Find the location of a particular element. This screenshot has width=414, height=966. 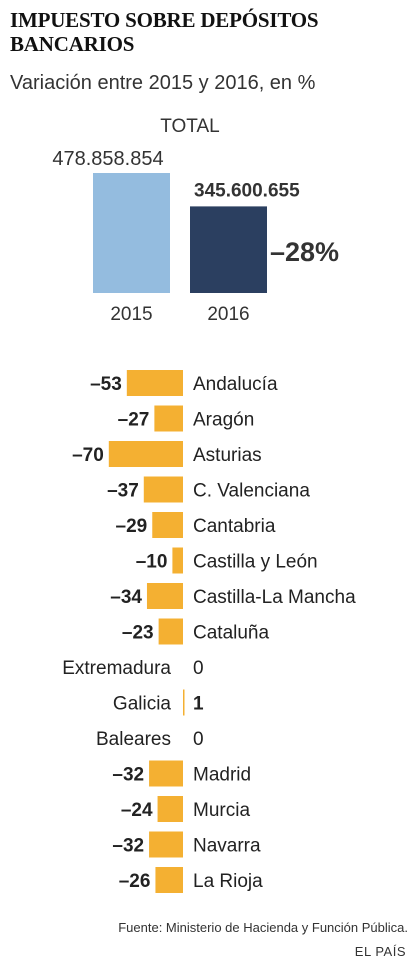

chart-title: IMPUESTO SOBRE DEPÓSITOS BANCARIOS is located at coordinates (164, 32).